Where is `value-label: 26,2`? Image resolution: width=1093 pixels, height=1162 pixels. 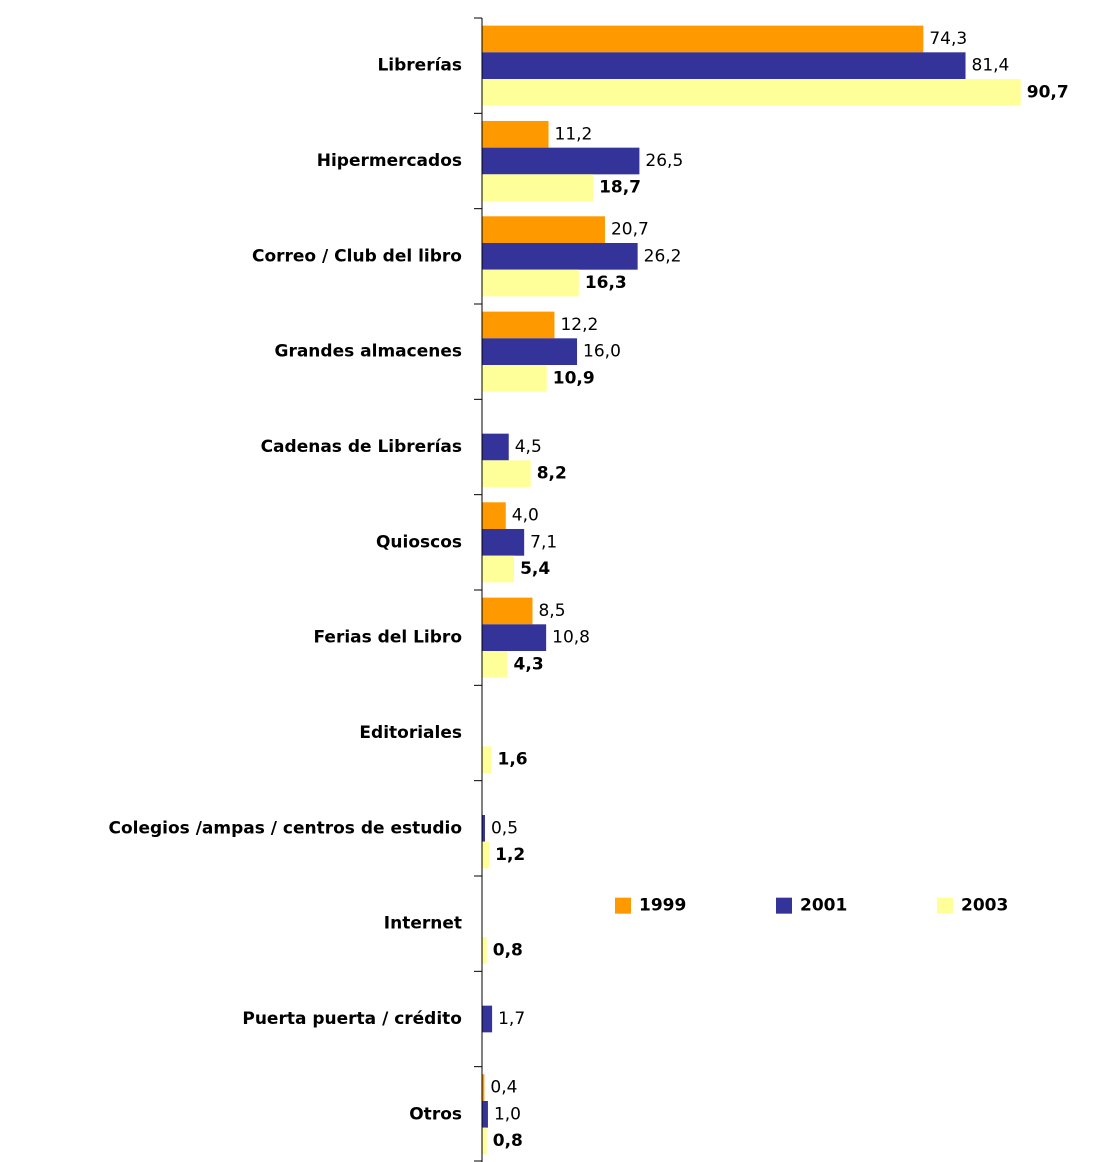 value-label: 26,2 is located at coordinates (663, 256).